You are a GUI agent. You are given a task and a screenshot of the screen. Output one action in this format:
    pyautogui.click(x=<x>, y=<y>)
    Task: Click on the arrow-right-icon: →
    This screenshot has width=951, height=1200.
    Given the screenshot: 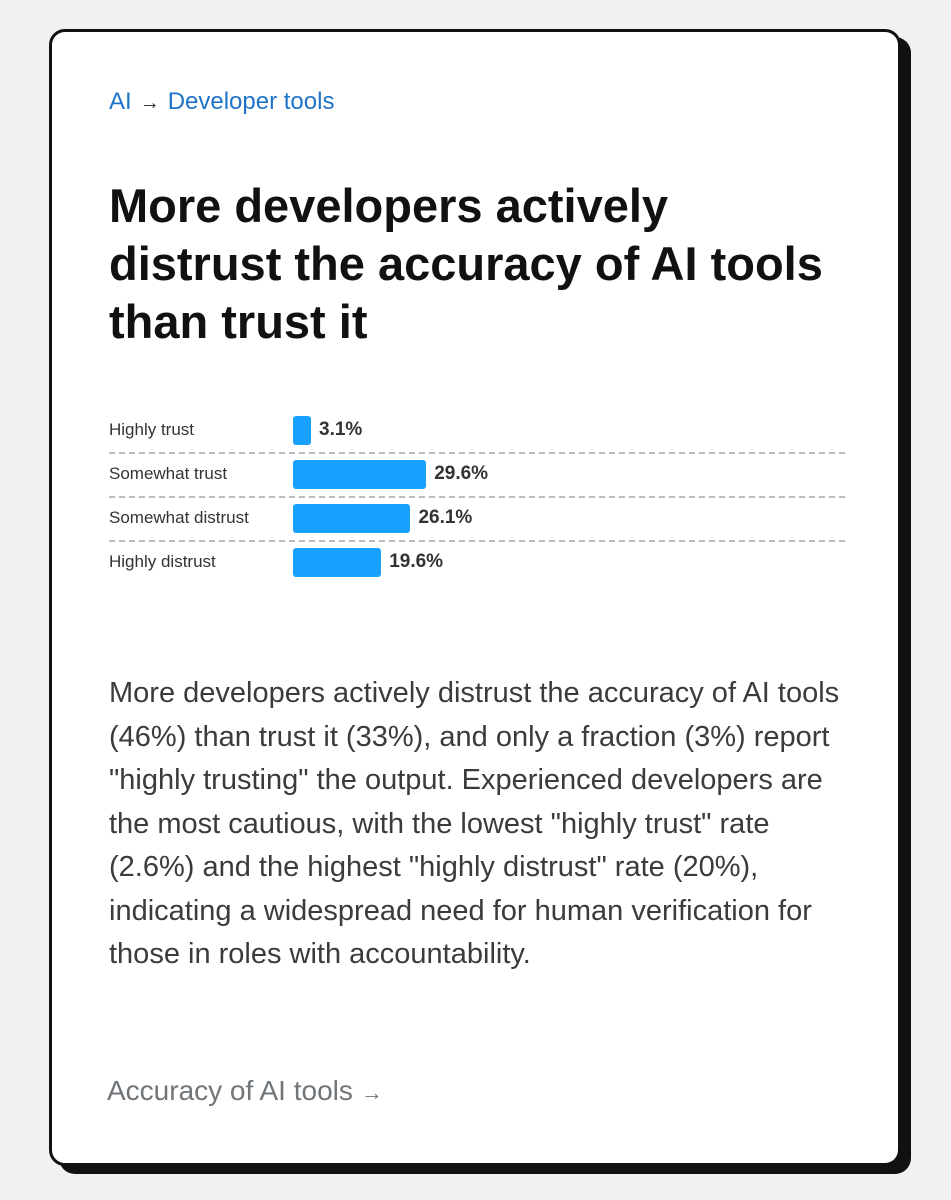 What is the action you would take?
    pyautogui.click(x=371, y=1092)
    